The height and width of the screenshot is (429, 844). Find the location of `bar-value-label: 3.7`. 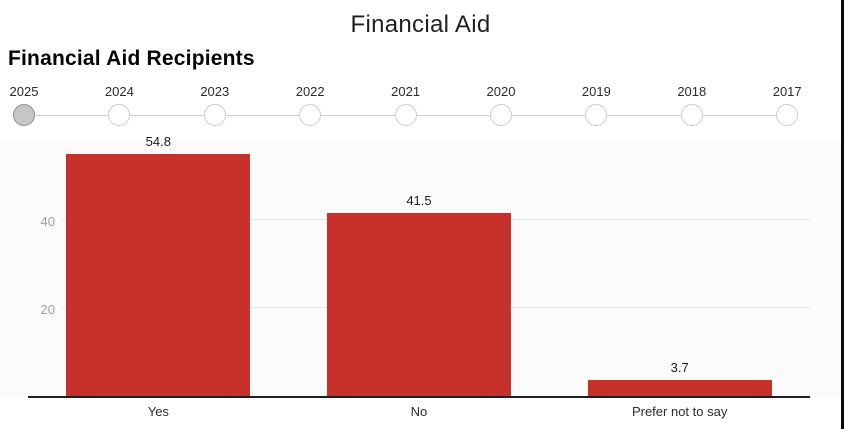

bar-value-label: 3.7 is located at coordinates (679, 367).